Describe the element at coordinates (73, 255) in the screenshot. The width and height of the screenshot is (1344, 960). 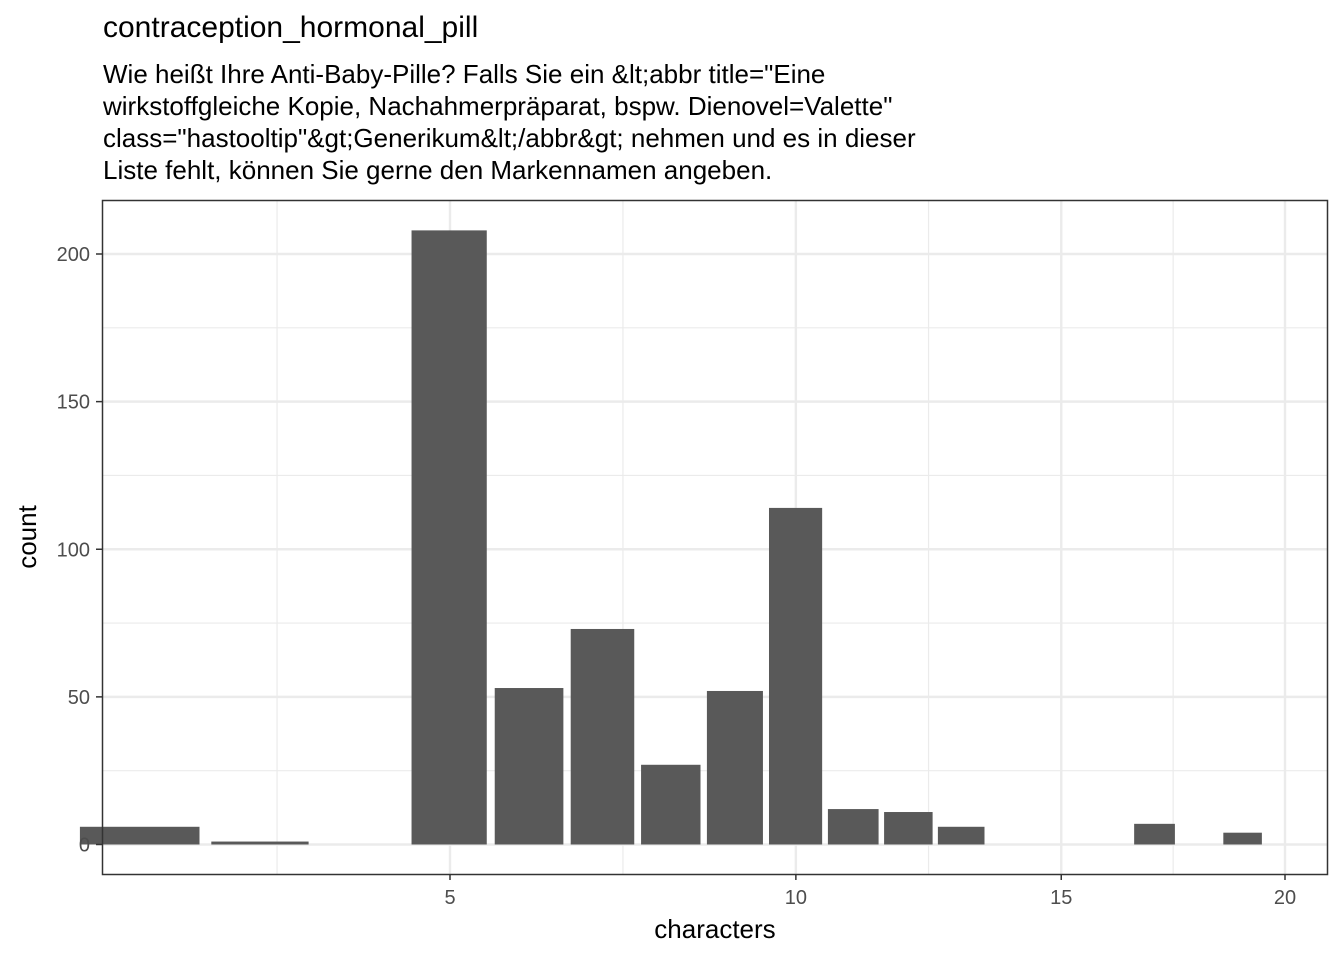
I see `y-tick-label: 200` at that location.